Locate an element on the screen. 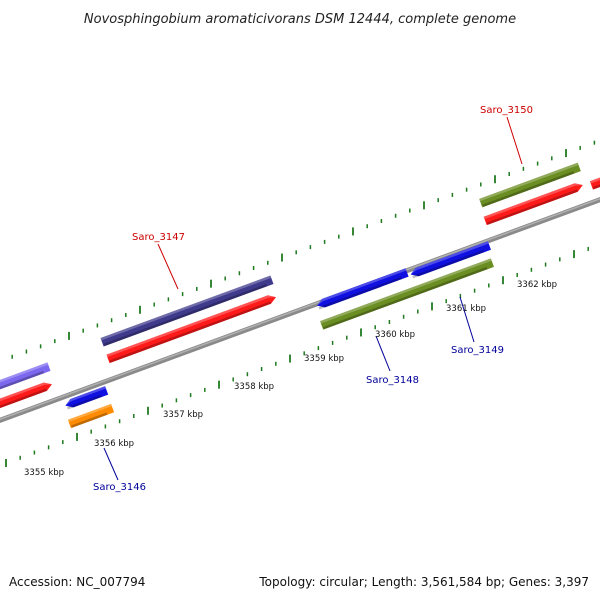  scale-label: 3355 kbp is located at coordinates (44, 473).